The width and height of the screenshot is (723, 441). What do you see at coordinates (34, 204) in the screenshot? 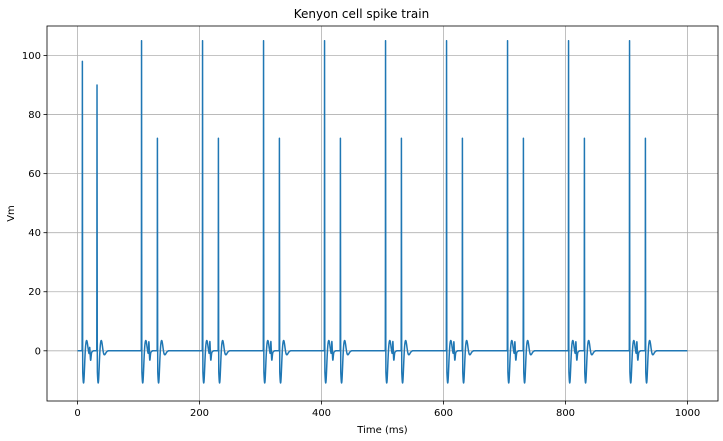
I see `y-ticks: 0 20 40 60 80 100` at bounding box center [34, 204].